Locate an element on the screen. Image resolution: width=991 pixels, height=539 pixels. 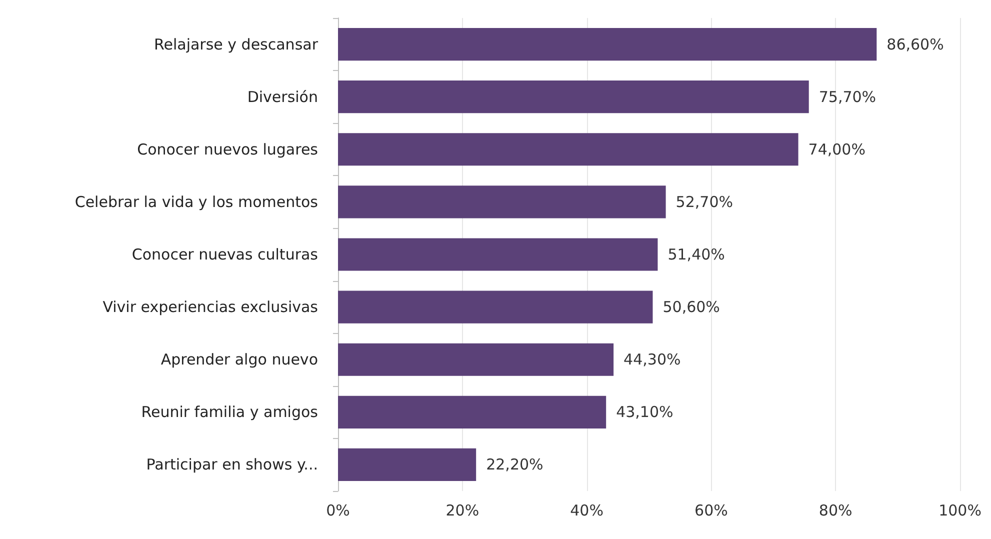
y-tick-label: Aprender algo nuevo is located at coordinates (239, 359).